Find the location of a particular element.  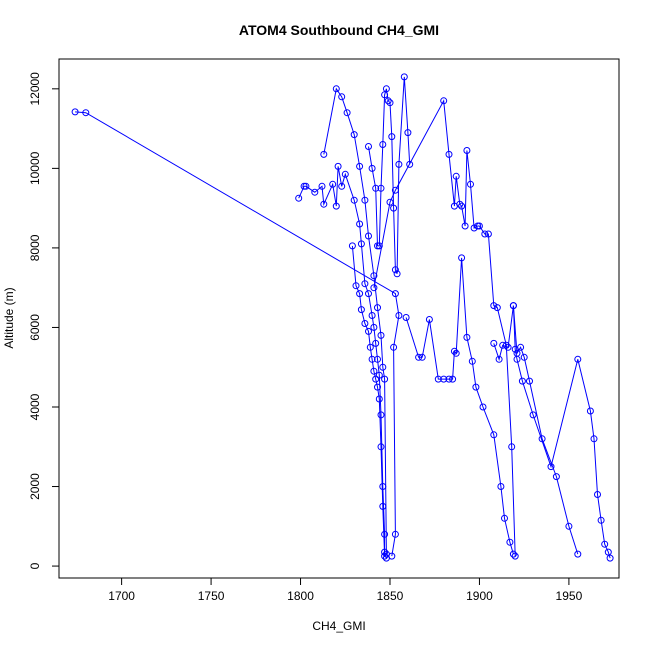

y-tick-label: 2000 is located at coordinates (35, 486).